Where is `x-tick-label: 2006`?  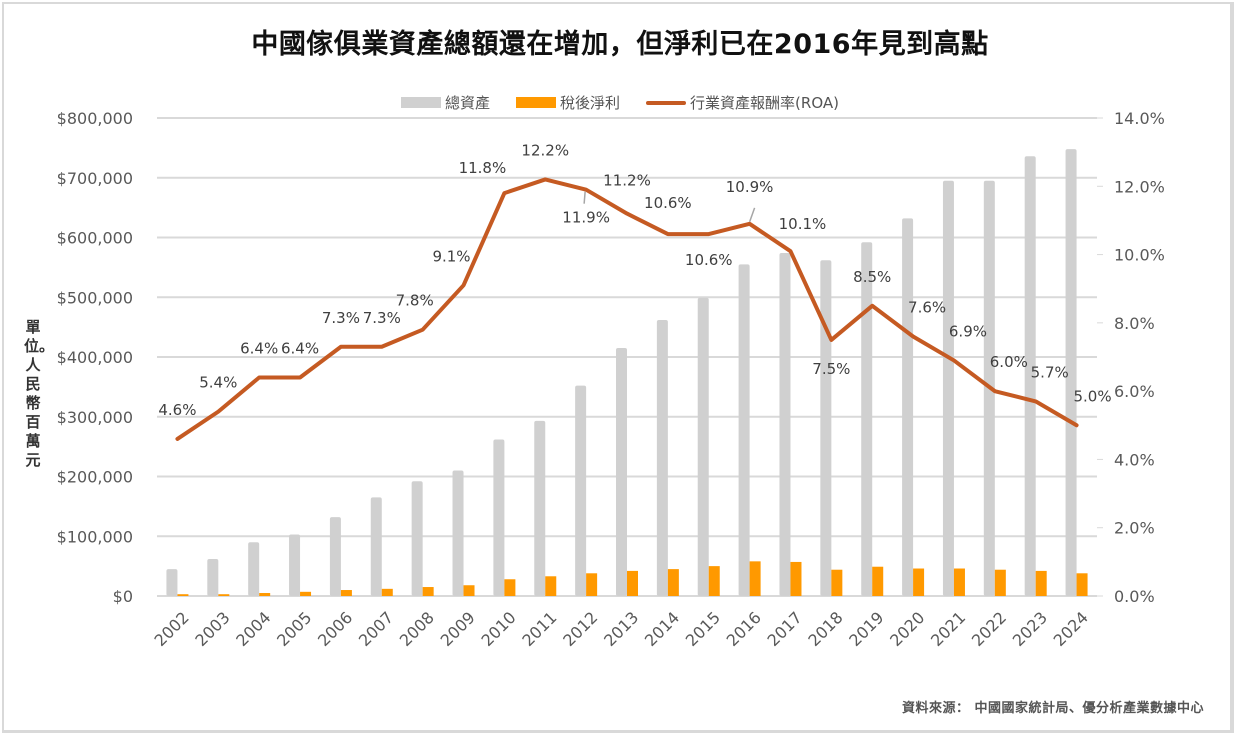 x-tick-label: 2006 is located at coordinates (335, 629).